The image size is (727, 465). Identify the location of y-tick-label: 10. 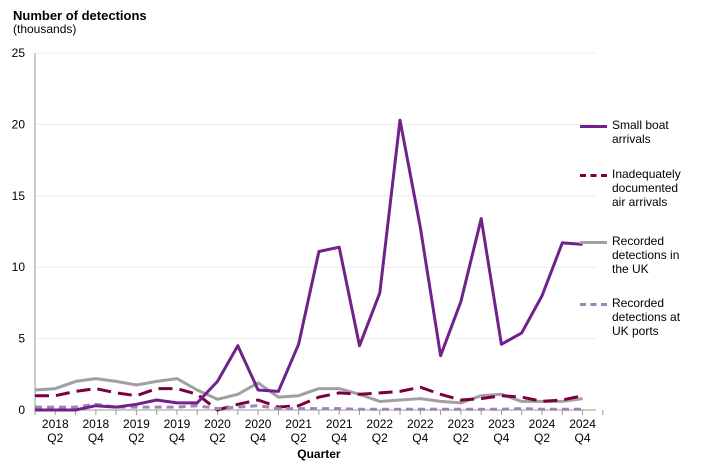
(19, 267).